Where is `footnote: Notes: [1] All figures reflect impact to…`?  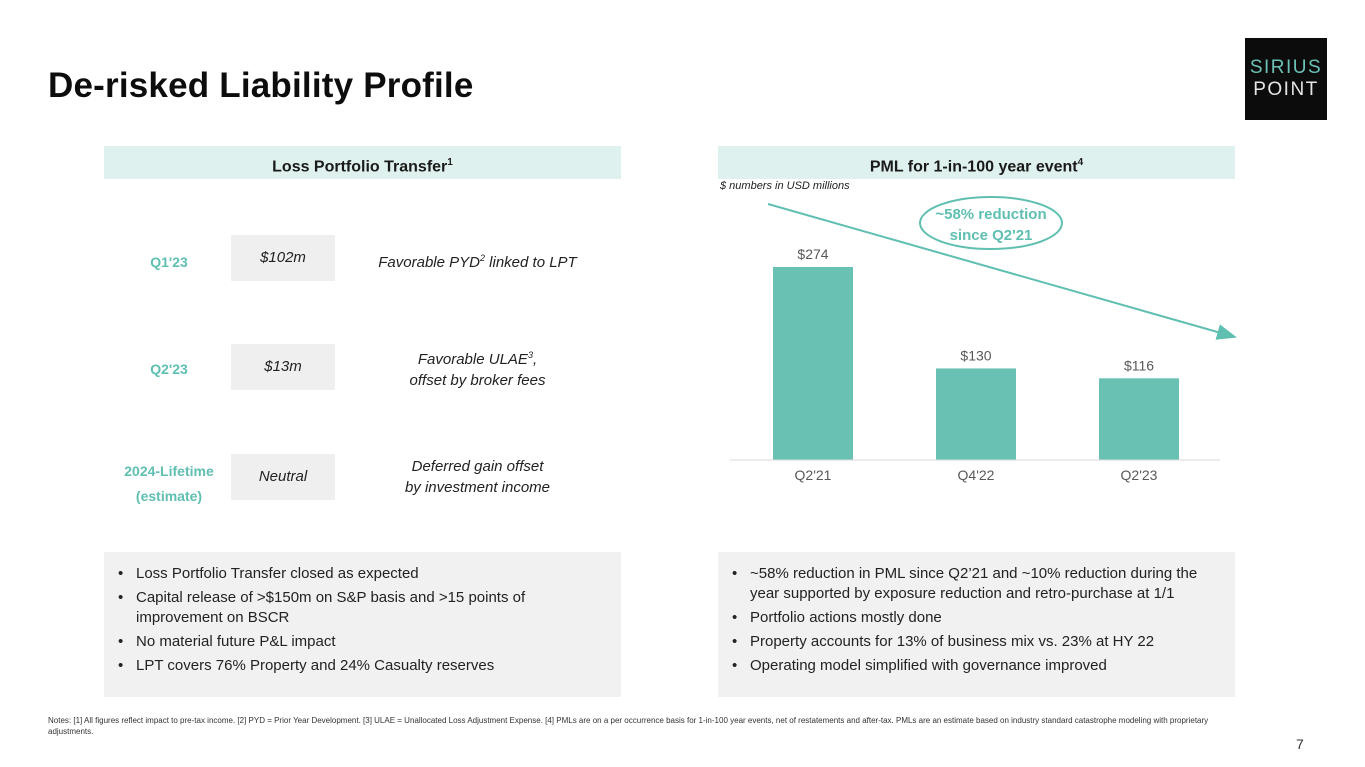
footnote: Notes: [1] All figures reflect impact to… is located at coordinates (628, 726).